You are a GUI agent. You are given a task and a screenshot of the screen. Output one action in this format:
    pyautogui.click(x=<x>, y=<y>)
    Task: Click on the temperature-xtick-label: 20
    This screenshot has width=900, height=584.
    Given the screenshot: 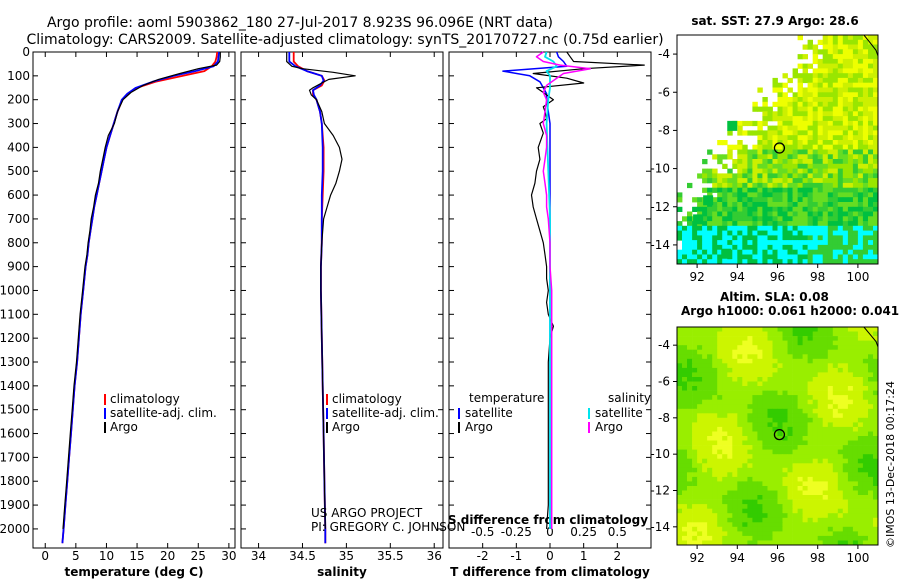 What is the action you would take?
    pyautogui.click(x=167, y=556)
    